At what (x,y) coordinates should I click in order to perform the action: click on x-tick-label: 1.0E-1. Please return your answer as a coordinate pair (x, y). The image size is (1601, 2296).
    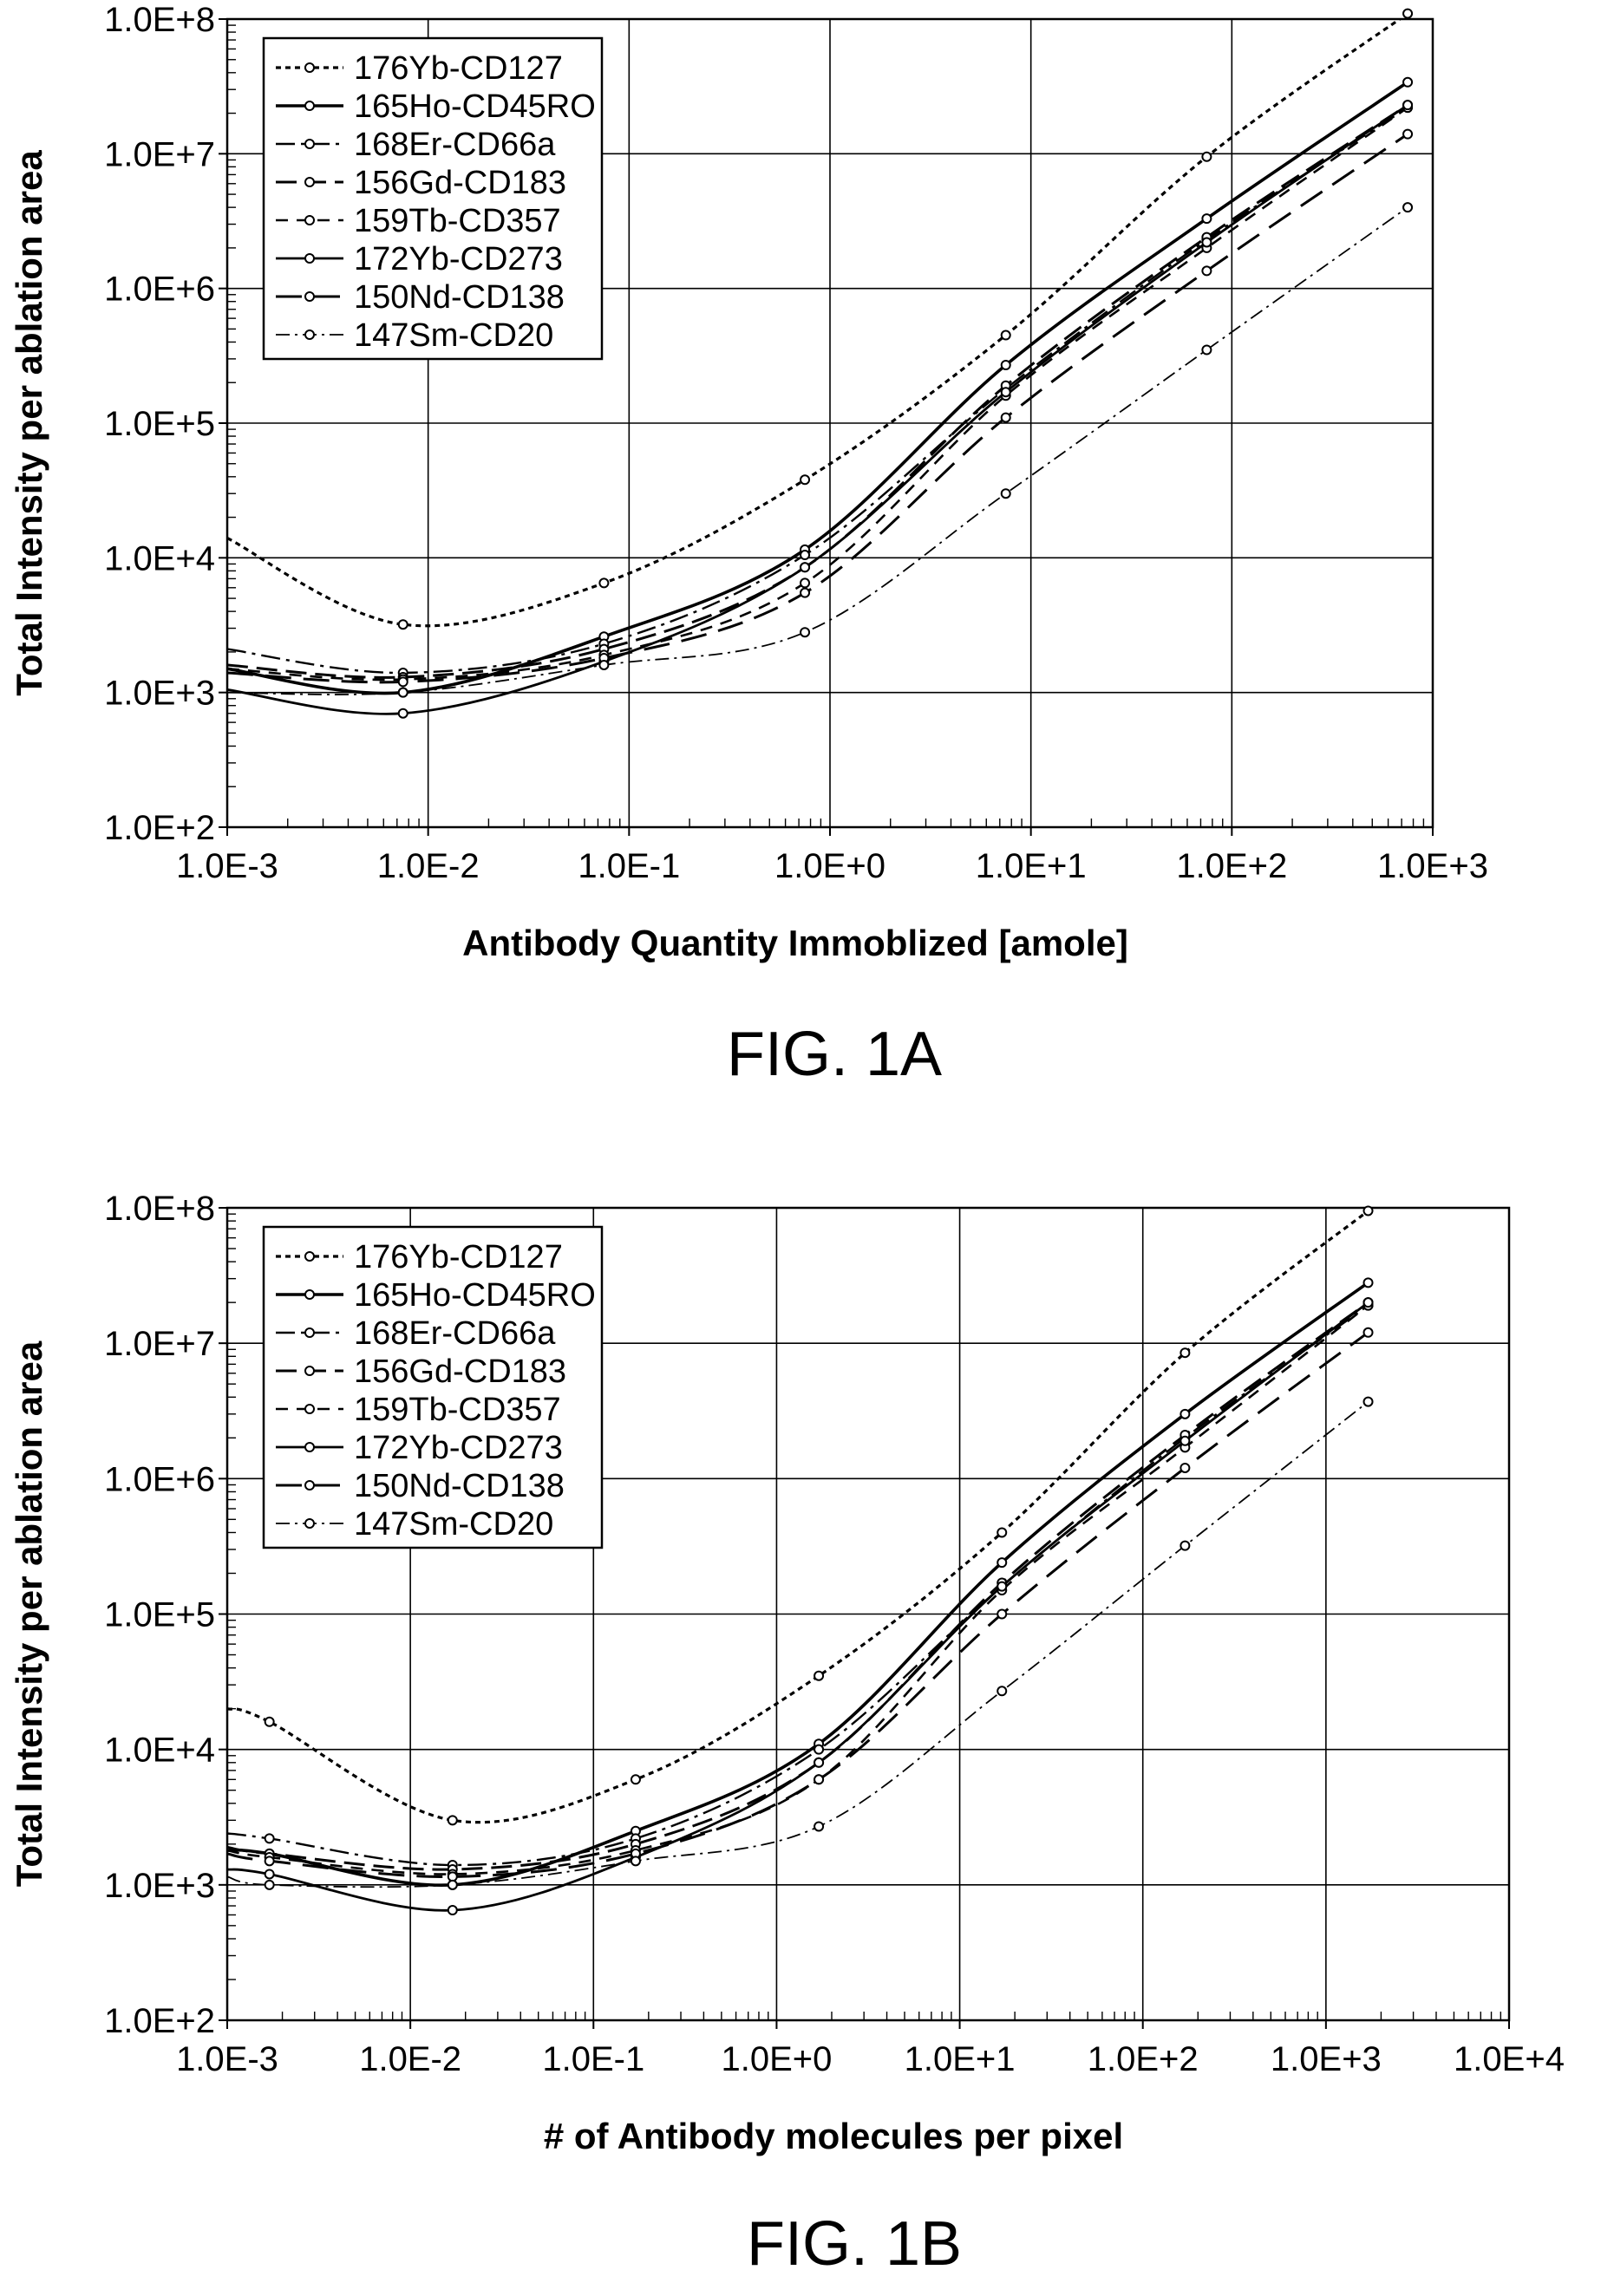
    Looking at the image, I should click on (593, 2059).